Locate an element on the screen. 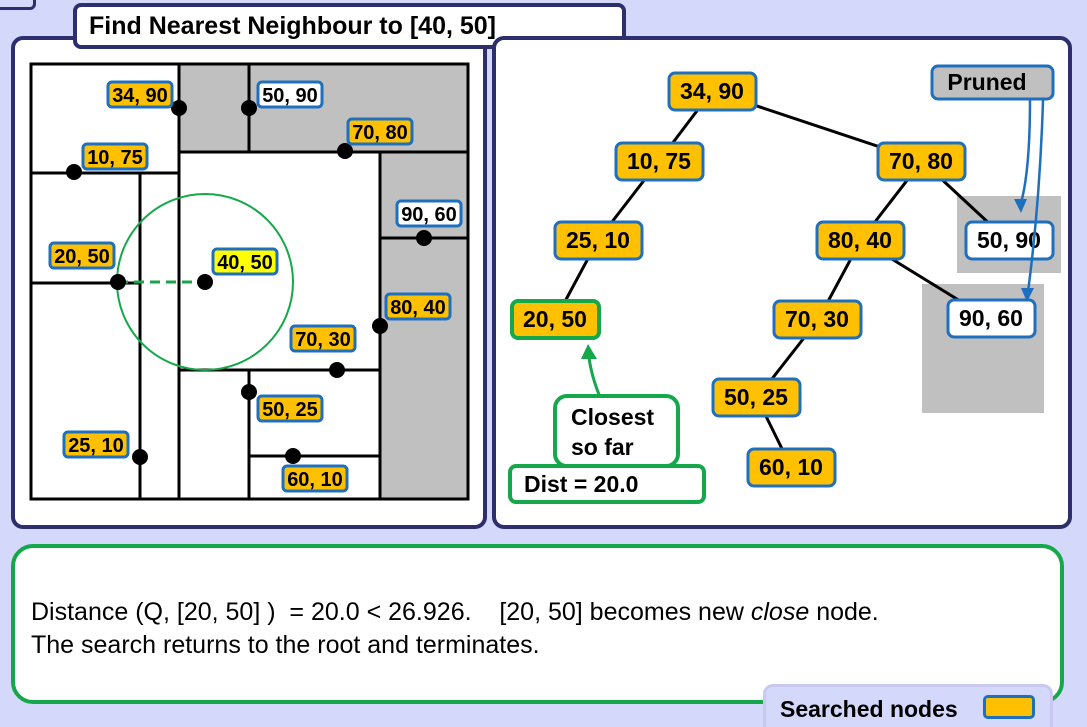  legend-label: Searched nodes is located at coordinates (869, 709).